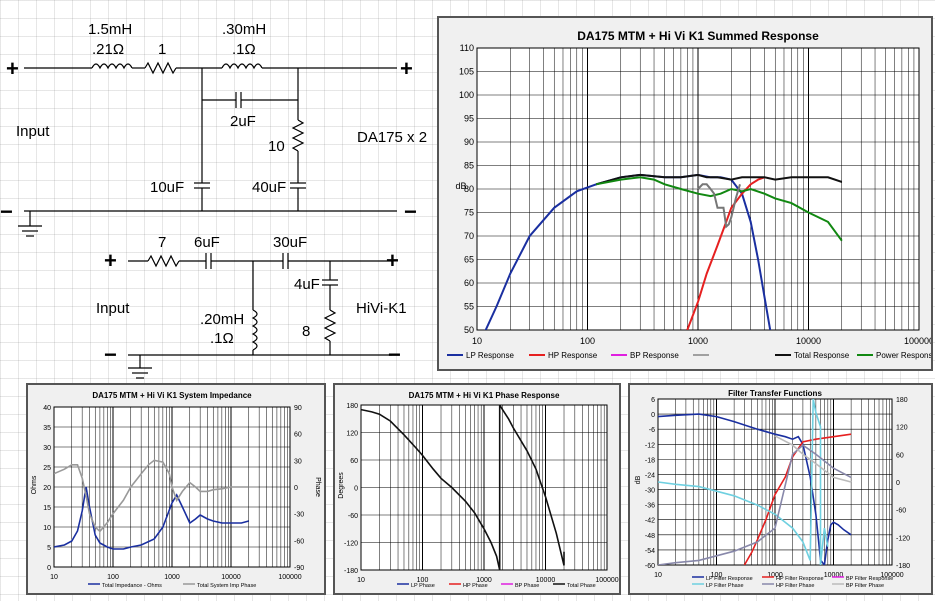 The width and height of the screenshot is (935, 601). Describe the element at coordinates (34, 484) in the screenshot. I see `y-axis-label: Ohms` at that location.